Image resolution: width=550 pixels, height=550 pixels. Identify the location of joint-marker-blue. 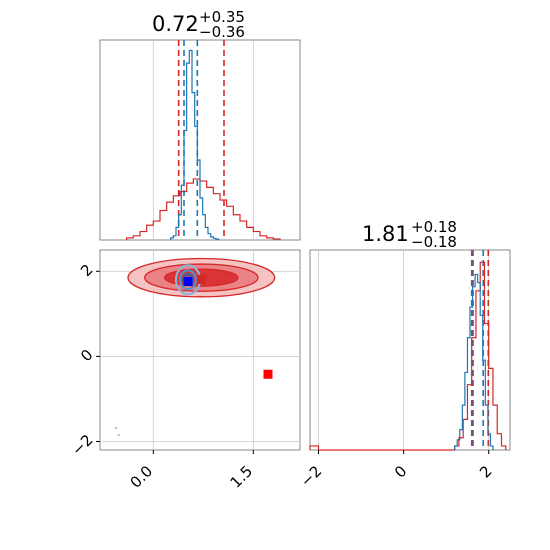
(188, 281).